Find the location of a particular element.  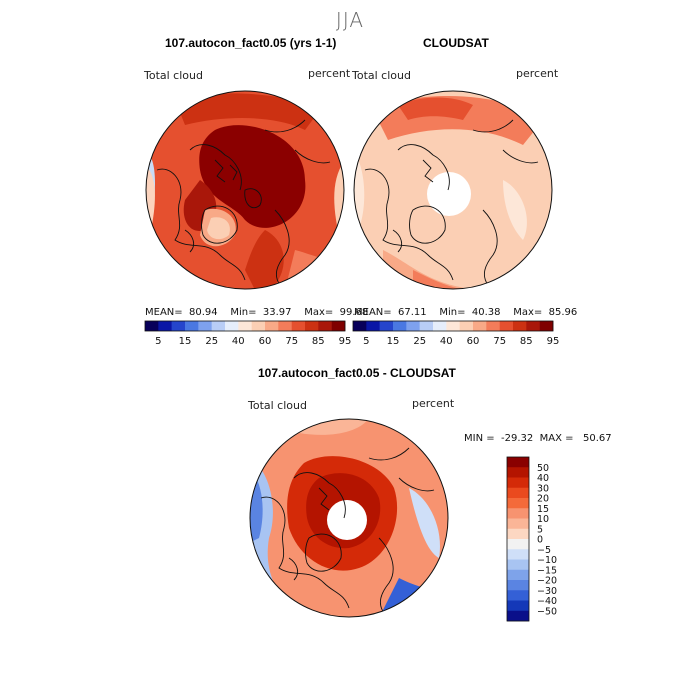

model-colorbar: 5 15 25 40 60 75 85 95 is located at coordinates (247, 333).